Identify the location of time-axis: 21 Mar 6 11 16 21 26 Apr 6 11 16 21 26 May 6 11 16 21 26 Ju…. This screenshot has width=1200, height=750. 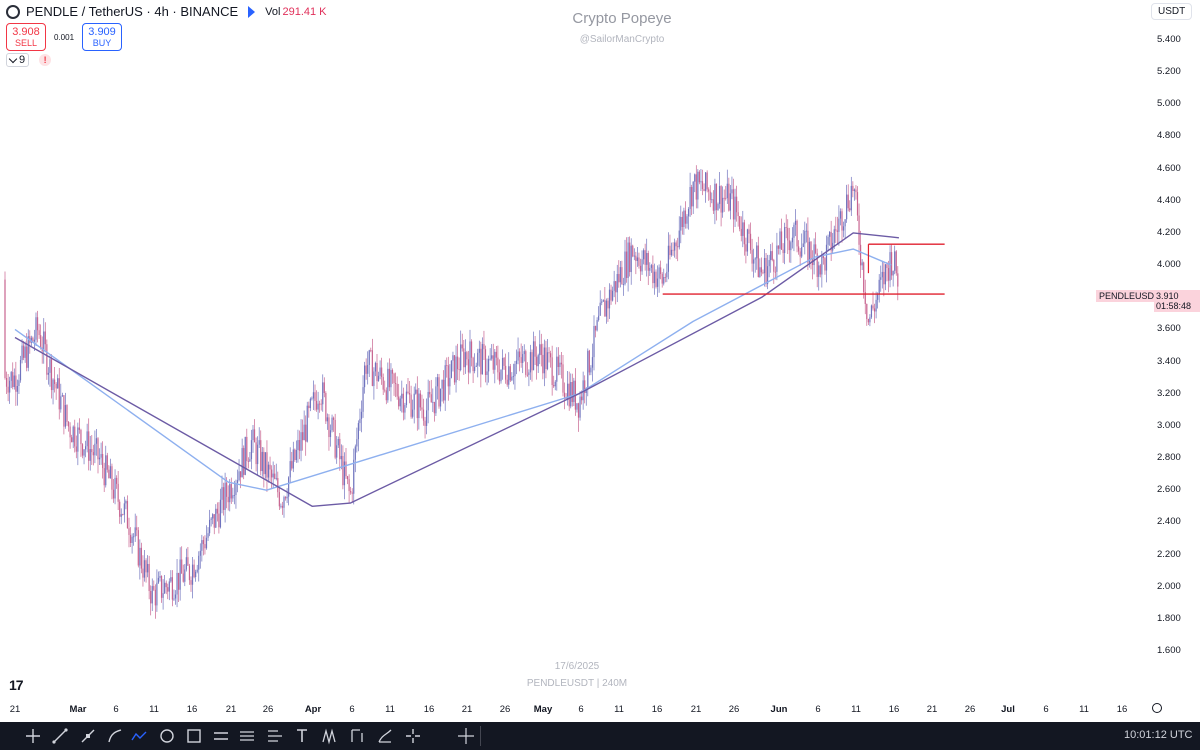
(572, 709).